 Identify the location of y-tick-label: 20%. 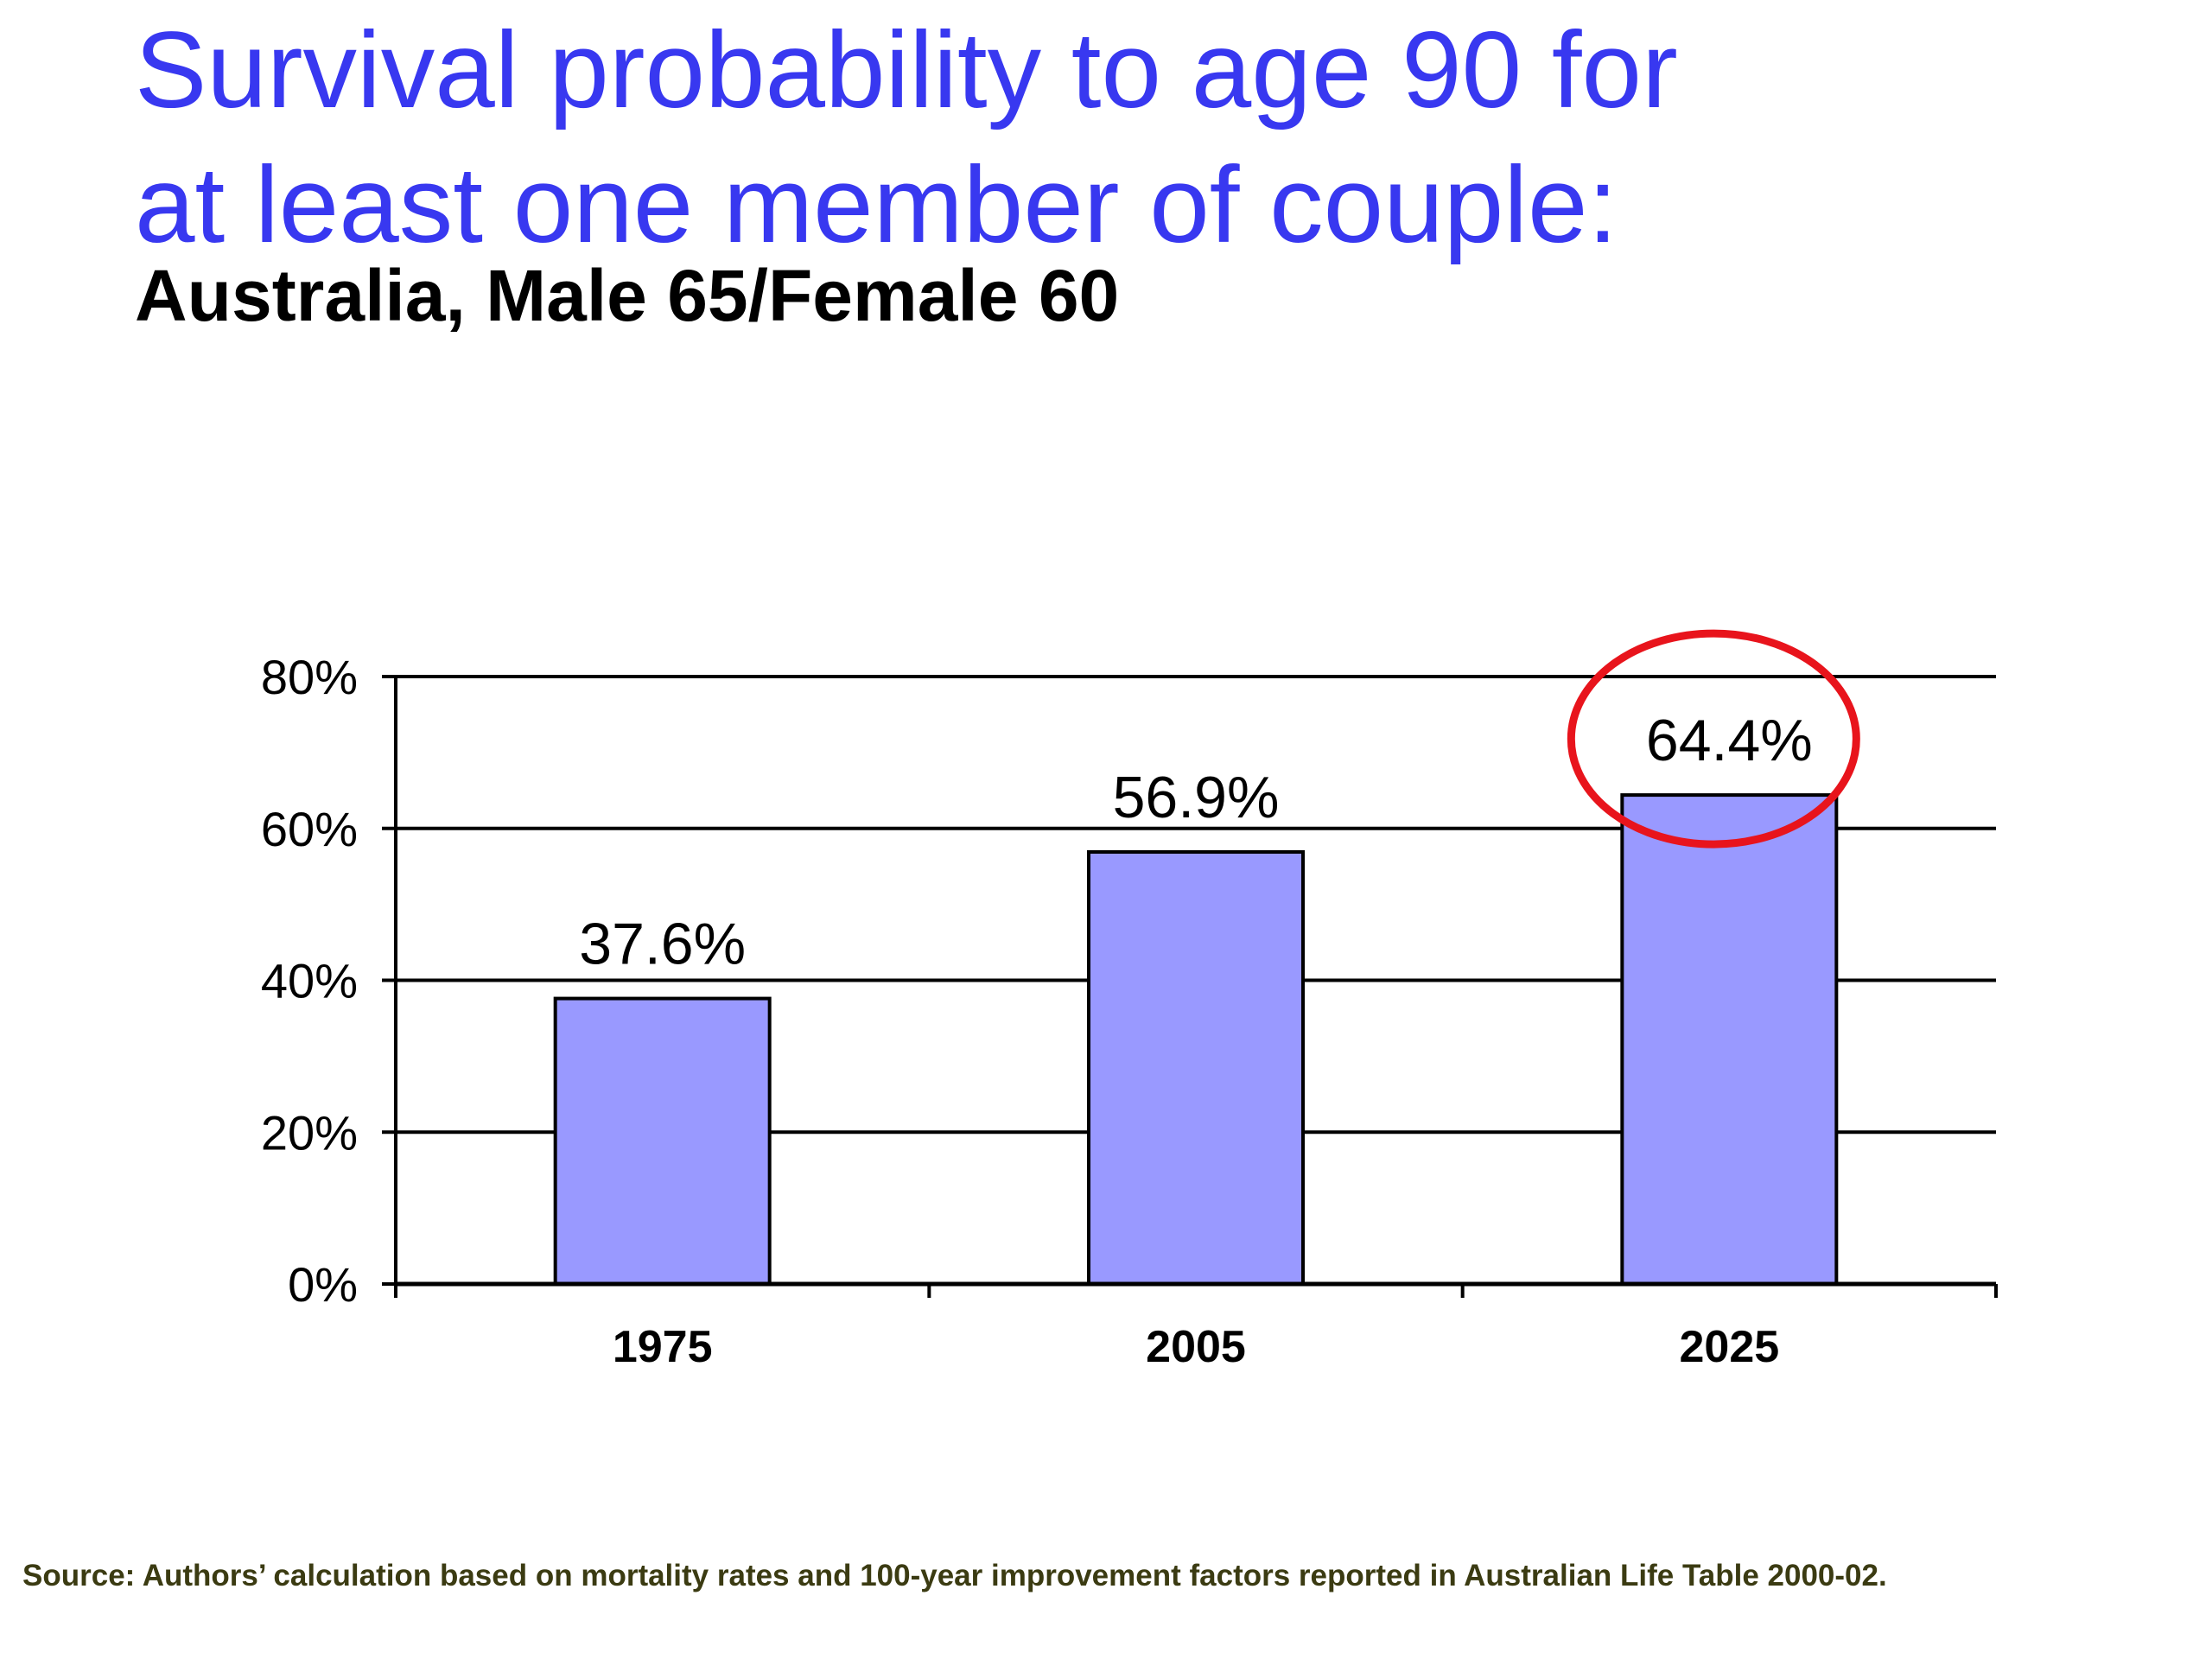
(309, 1132).